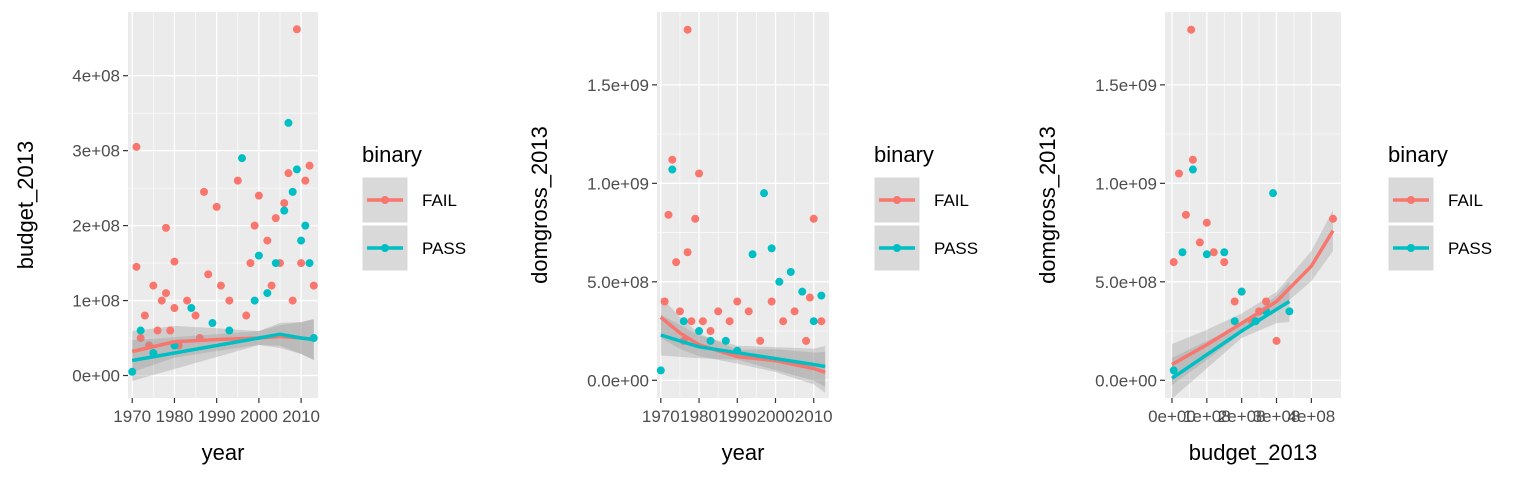  I want to click on x-tick-label: 4e+08, so click(1312, 416).